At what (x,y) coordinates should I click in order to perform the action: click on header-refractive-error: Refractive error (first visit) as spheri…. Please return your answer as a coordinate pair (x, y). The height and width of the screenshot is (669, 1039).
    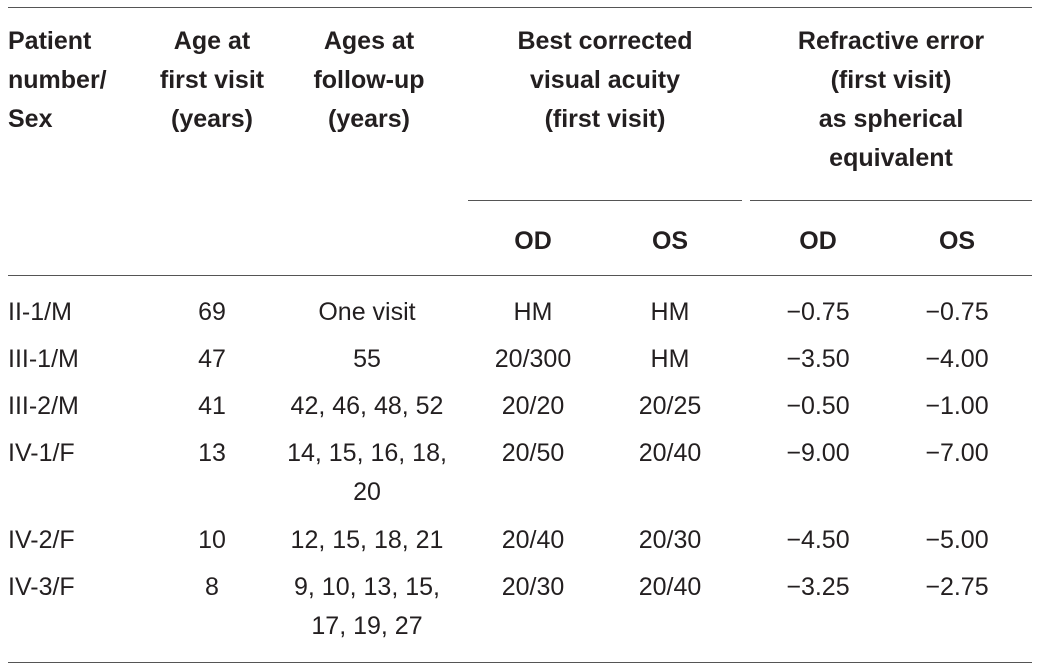
    Looking at the image, I should click on (891, 100).